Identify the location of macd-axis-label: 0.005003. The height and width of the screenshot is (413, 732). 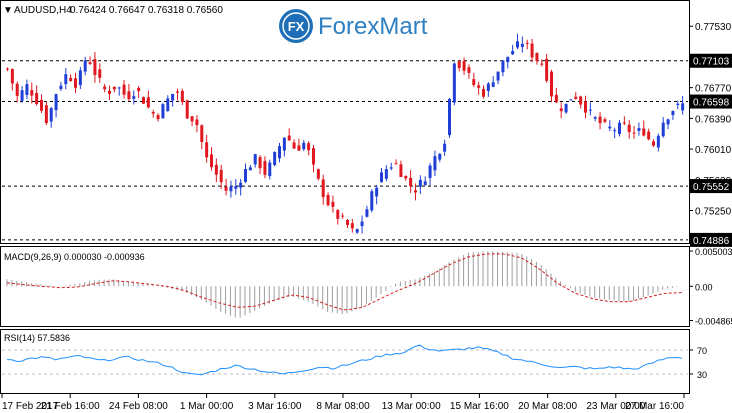
(713, 252).